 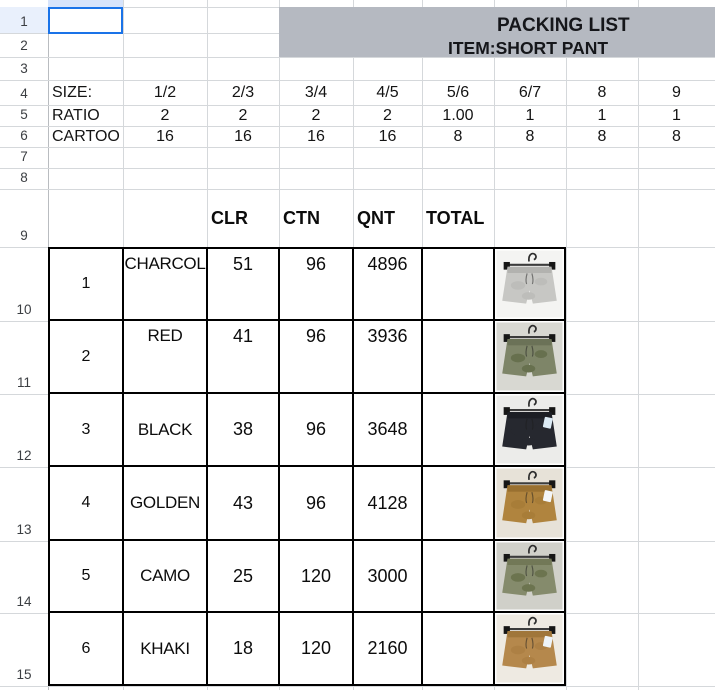 I want to click on carton-label-cell: CARTOO, so click(x=86, y=136).